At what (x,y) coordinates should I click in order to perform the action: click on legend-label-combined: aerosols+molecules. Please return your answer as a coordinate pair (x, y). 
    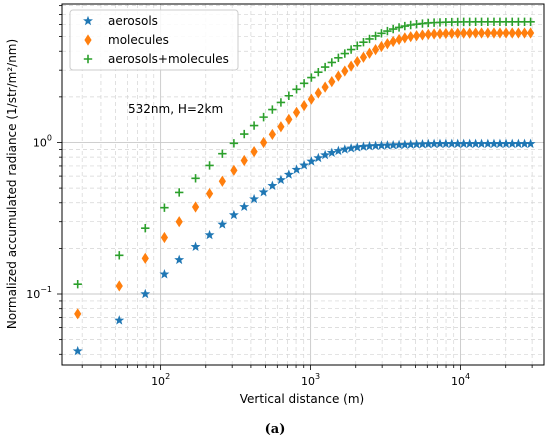
    Looking at the image, I should click on (168, 59).